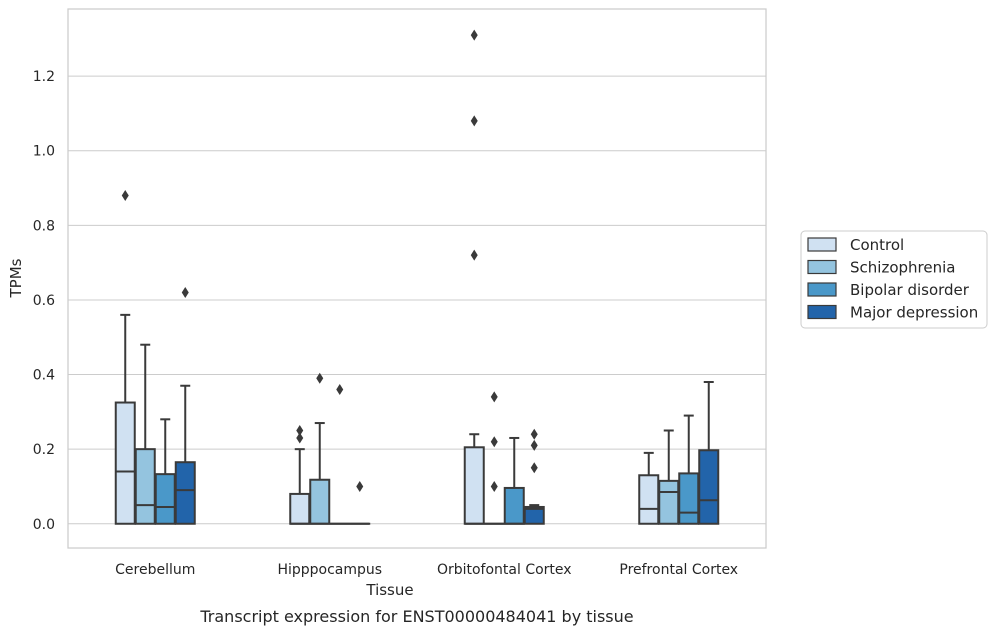 This screenshot has height=634, width=997. What do you see at coordinates (44, 226) in the screenshot?
I see `y-tick-label: 0.8` at bounding box center [44, 226].